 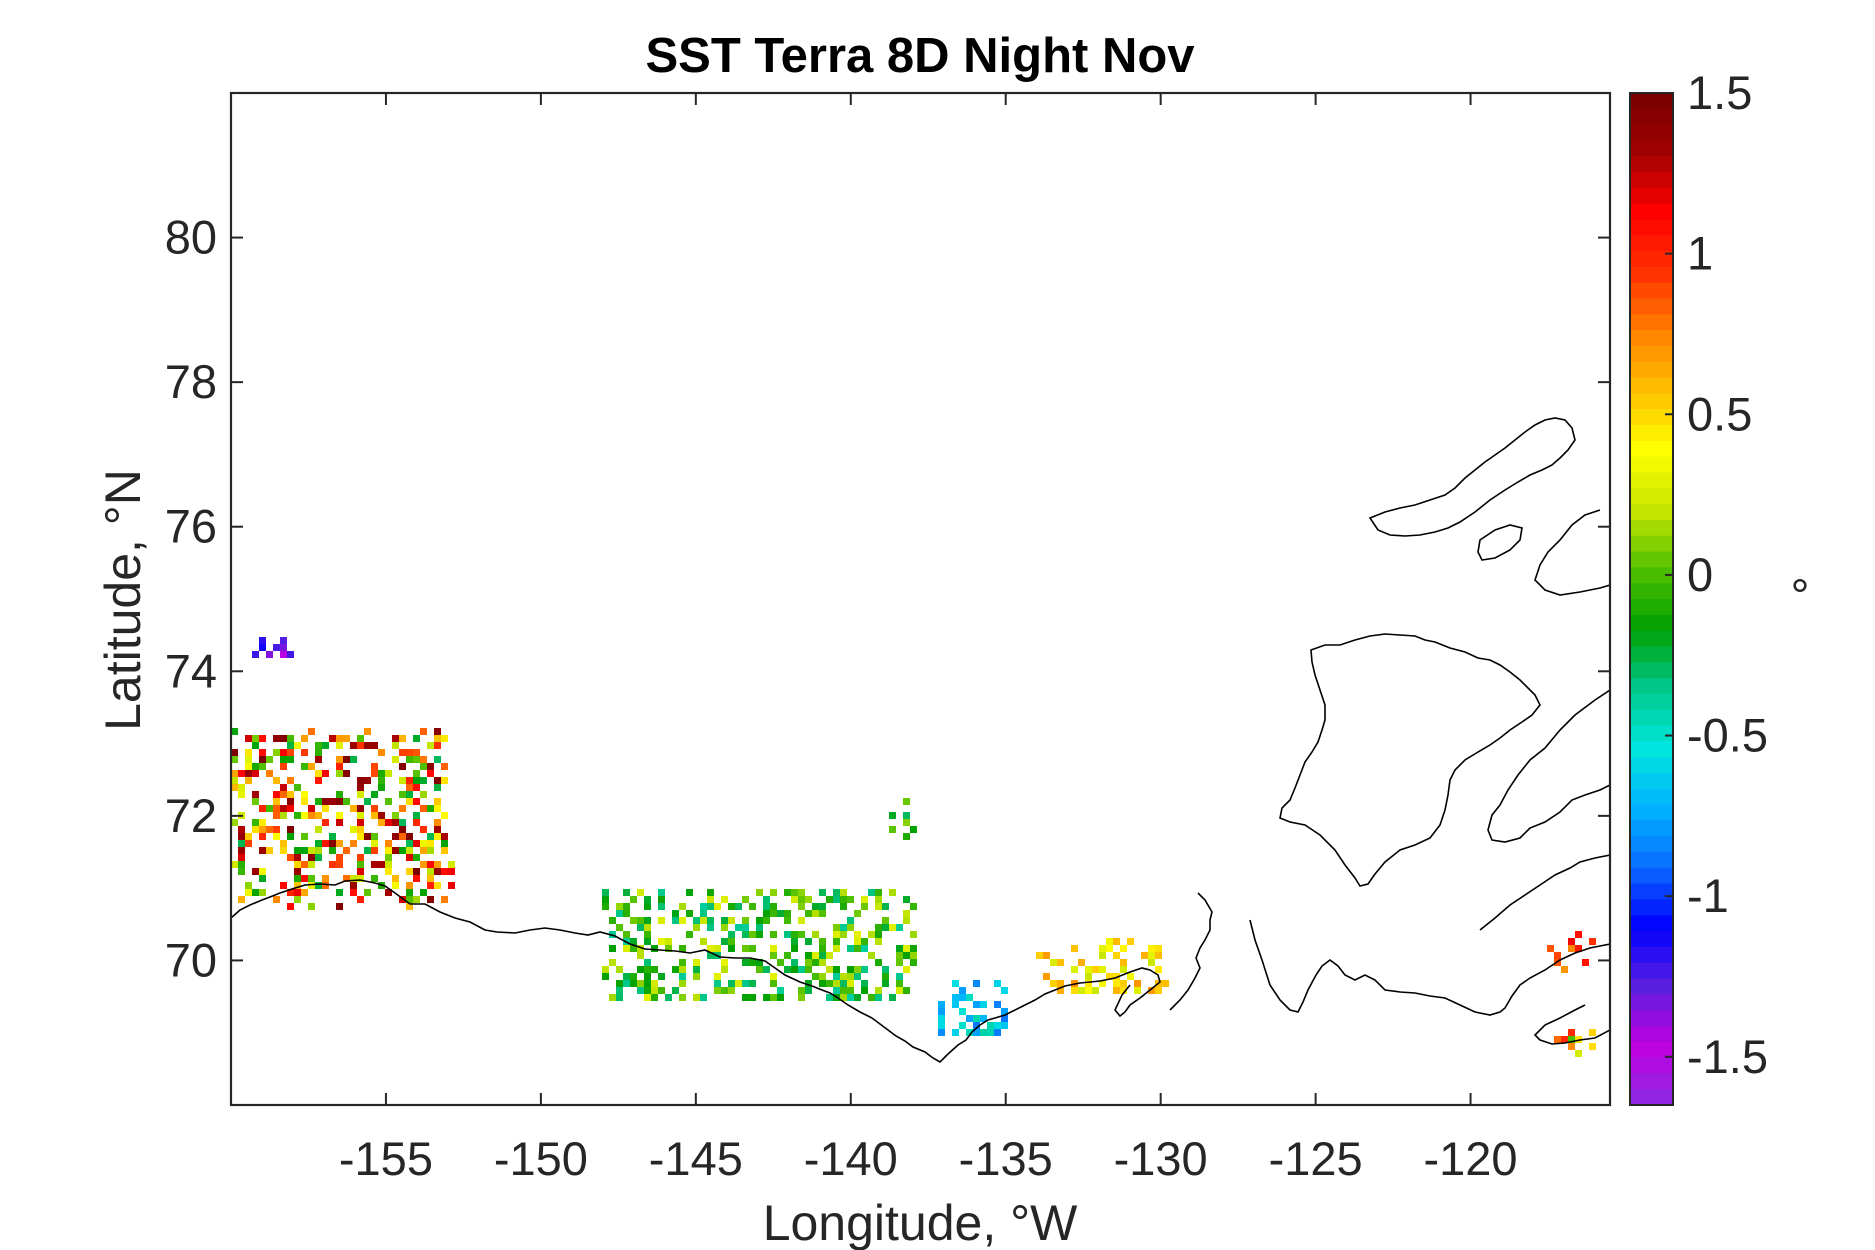 I want to click on banks-island-coastline, so click(x=1410, y=760).